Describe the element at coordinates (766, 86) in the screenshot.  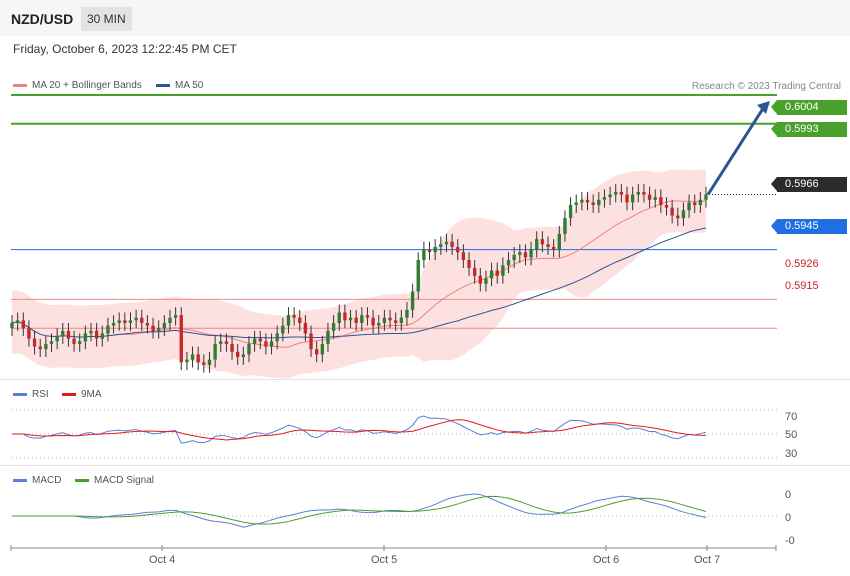
I see `credit-text: Research © 2023 Trading Central` at that location.